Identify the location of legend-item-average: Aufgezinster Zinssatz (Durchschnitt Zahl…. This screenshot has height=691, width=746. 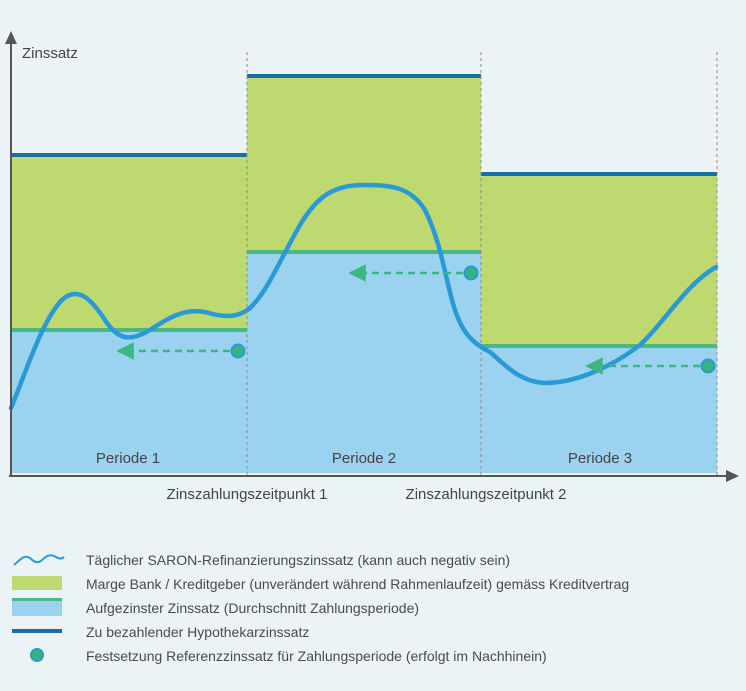
(377, 608).